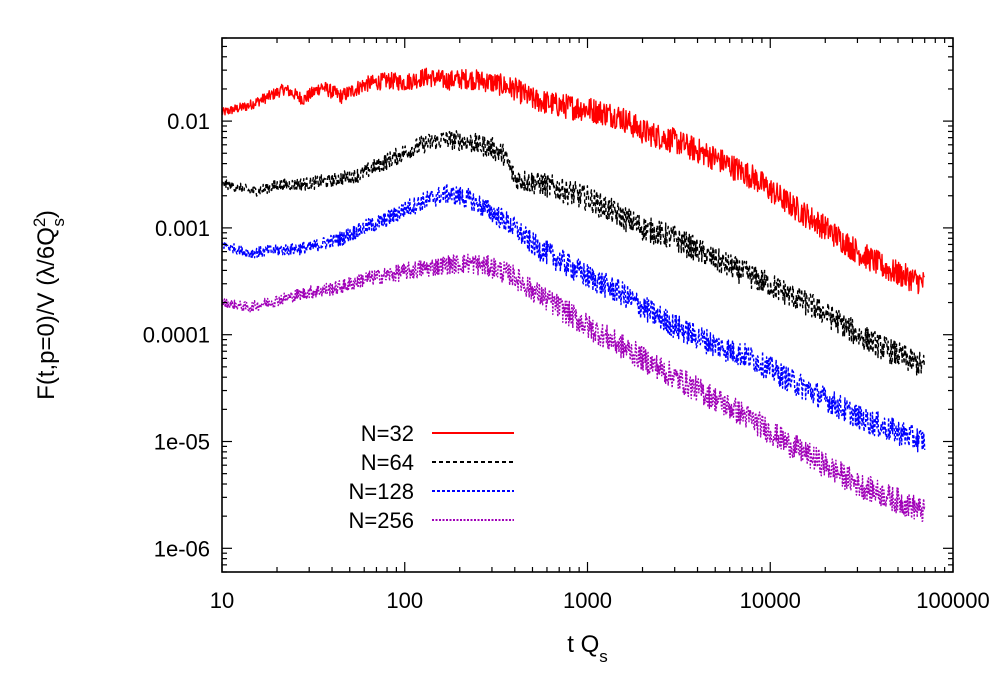 This screenshot has height=700, width=1000. I want to click on legend: N=32 N=64 N=128 N=256, so click(431, 477).